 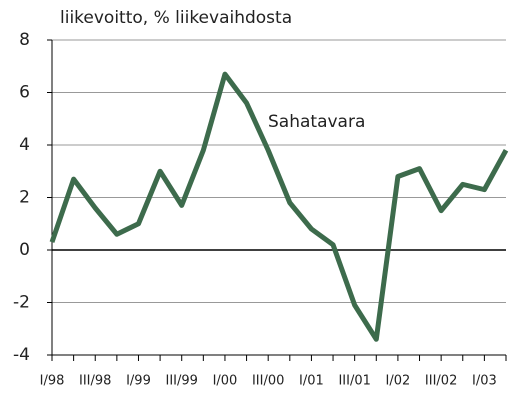 I want to click on y-tick-label: 8, so click(x=24, y=40).